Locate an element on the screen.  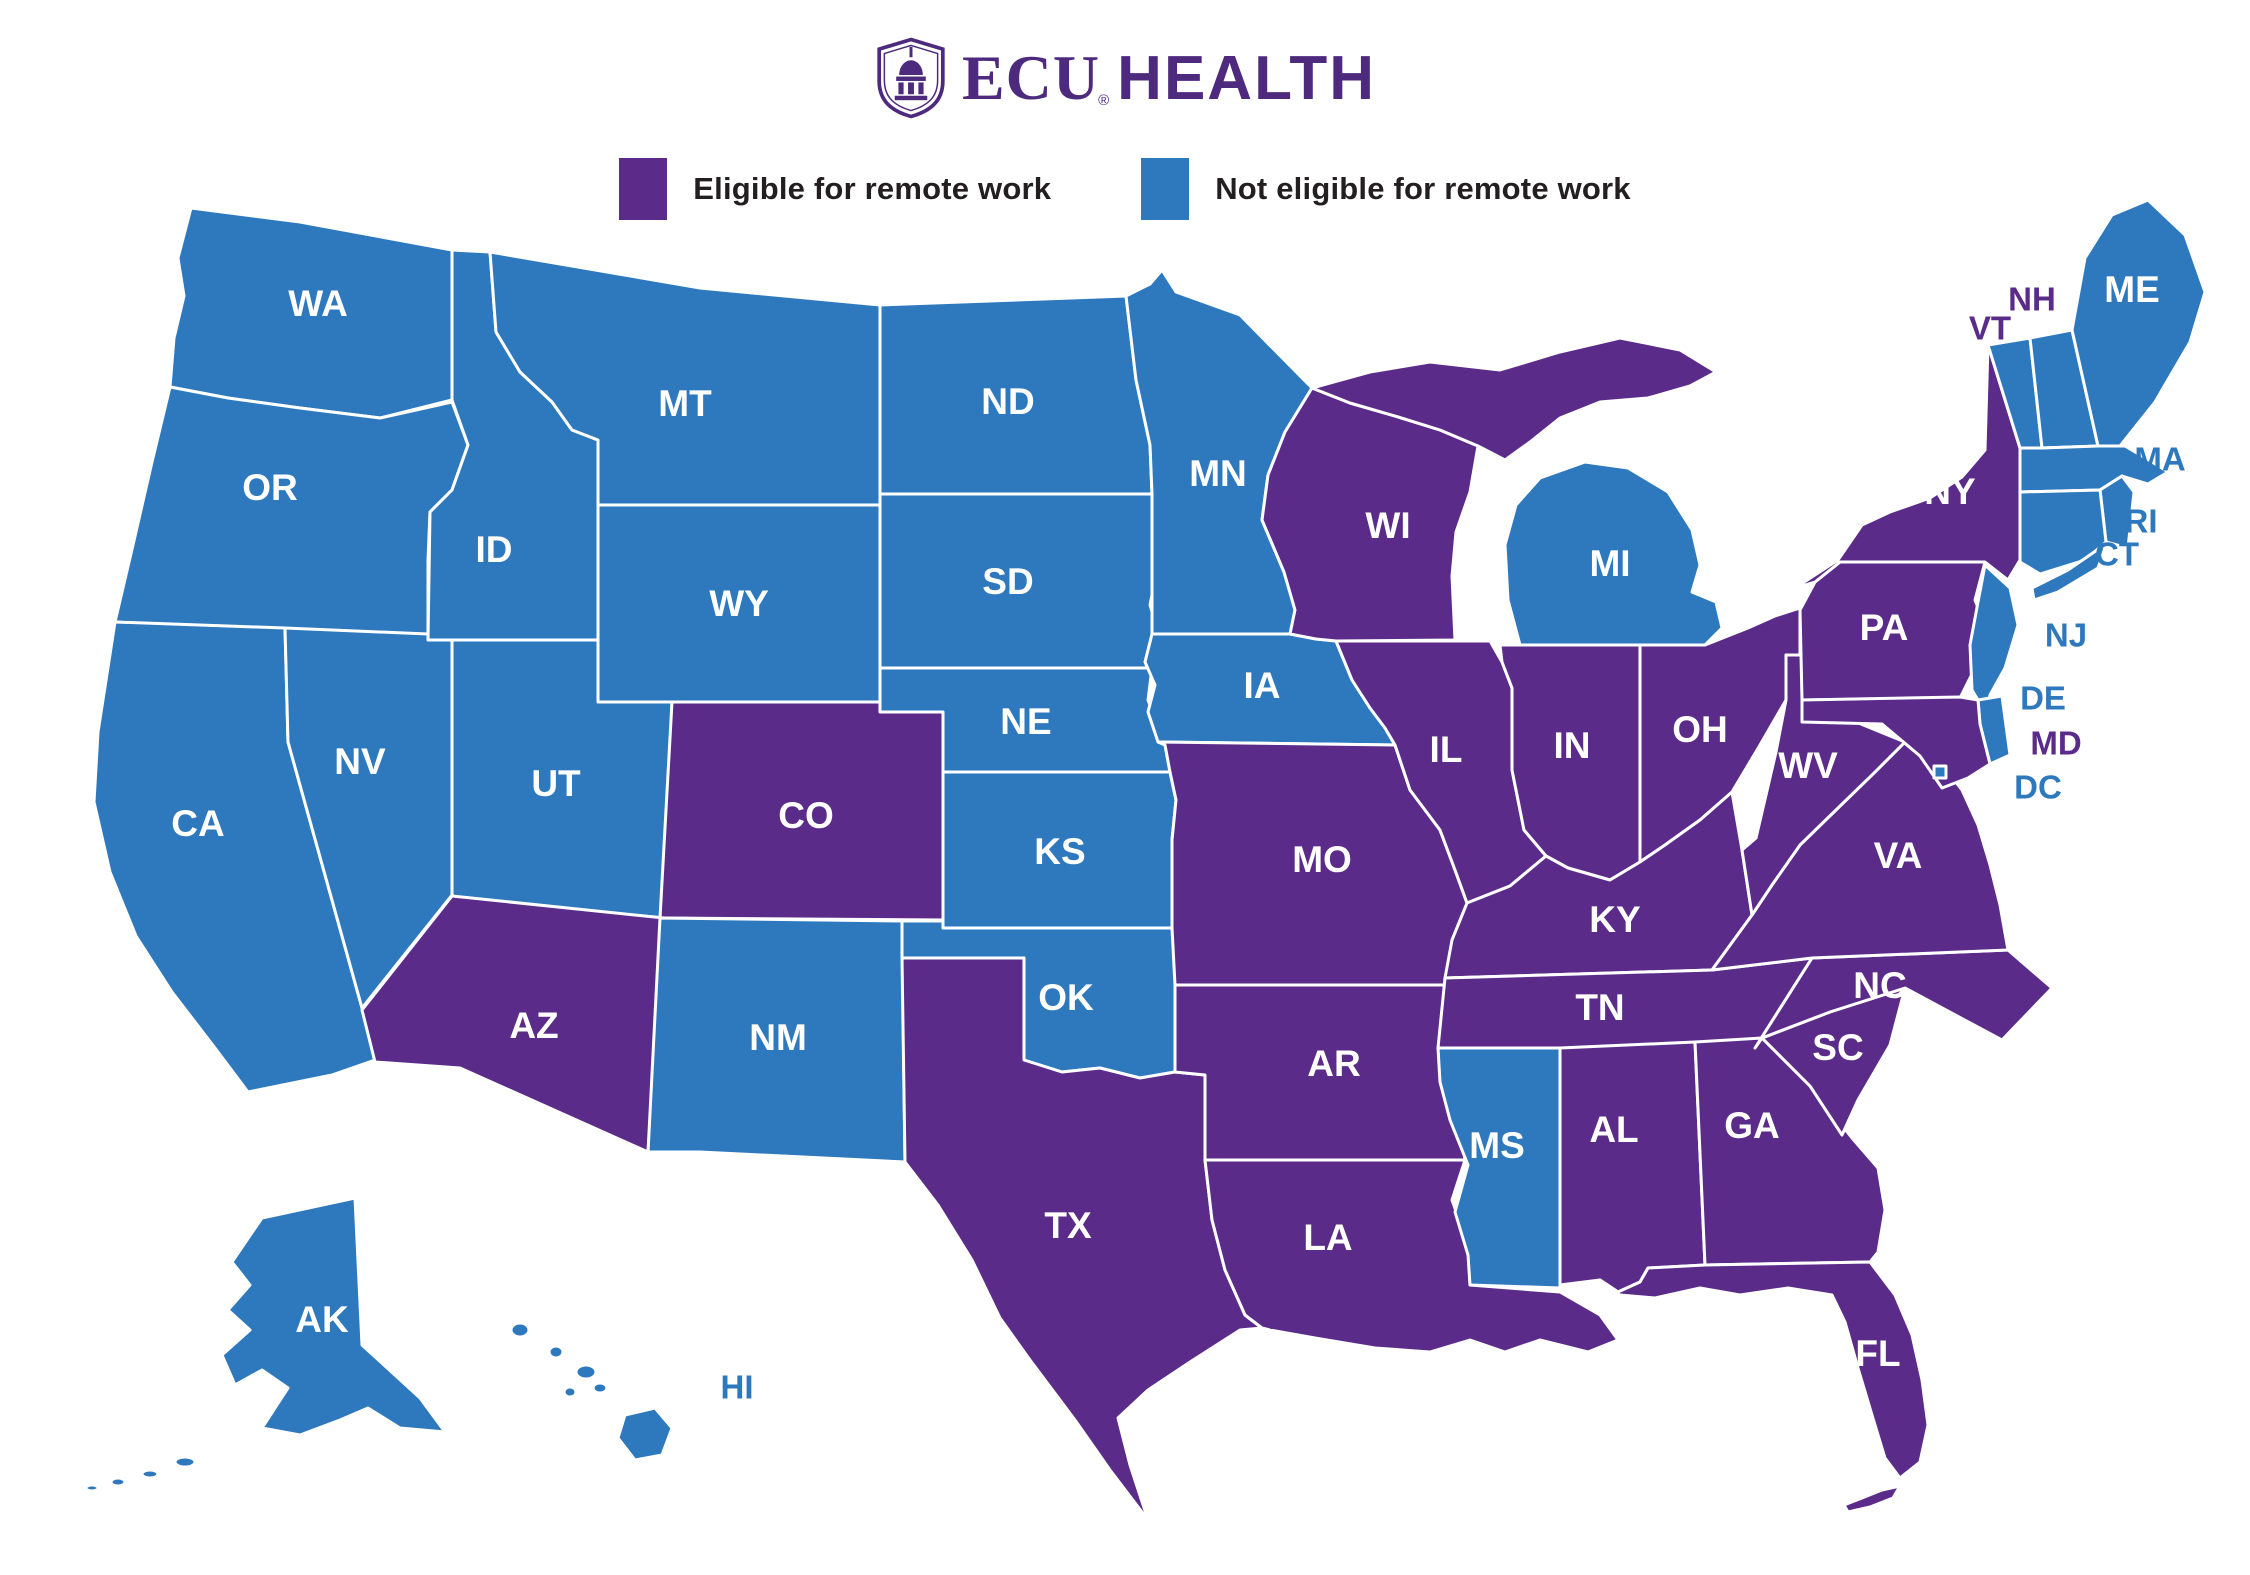
state-nm is located at coordinates (776, 1040).